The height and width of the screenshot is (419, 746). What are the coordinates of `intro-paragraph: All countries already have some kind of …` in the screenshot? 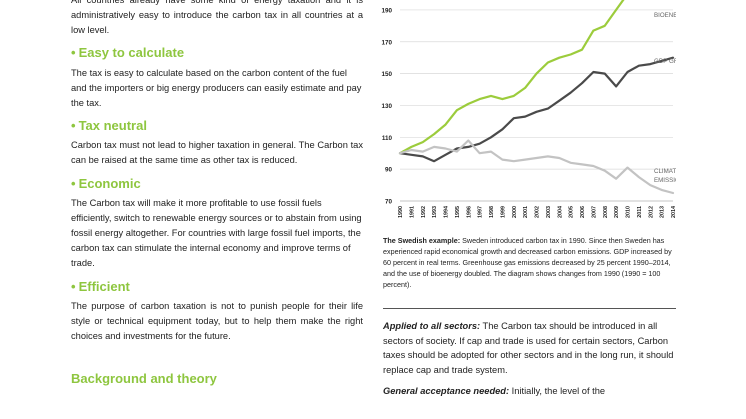 It's located at (217, 18).